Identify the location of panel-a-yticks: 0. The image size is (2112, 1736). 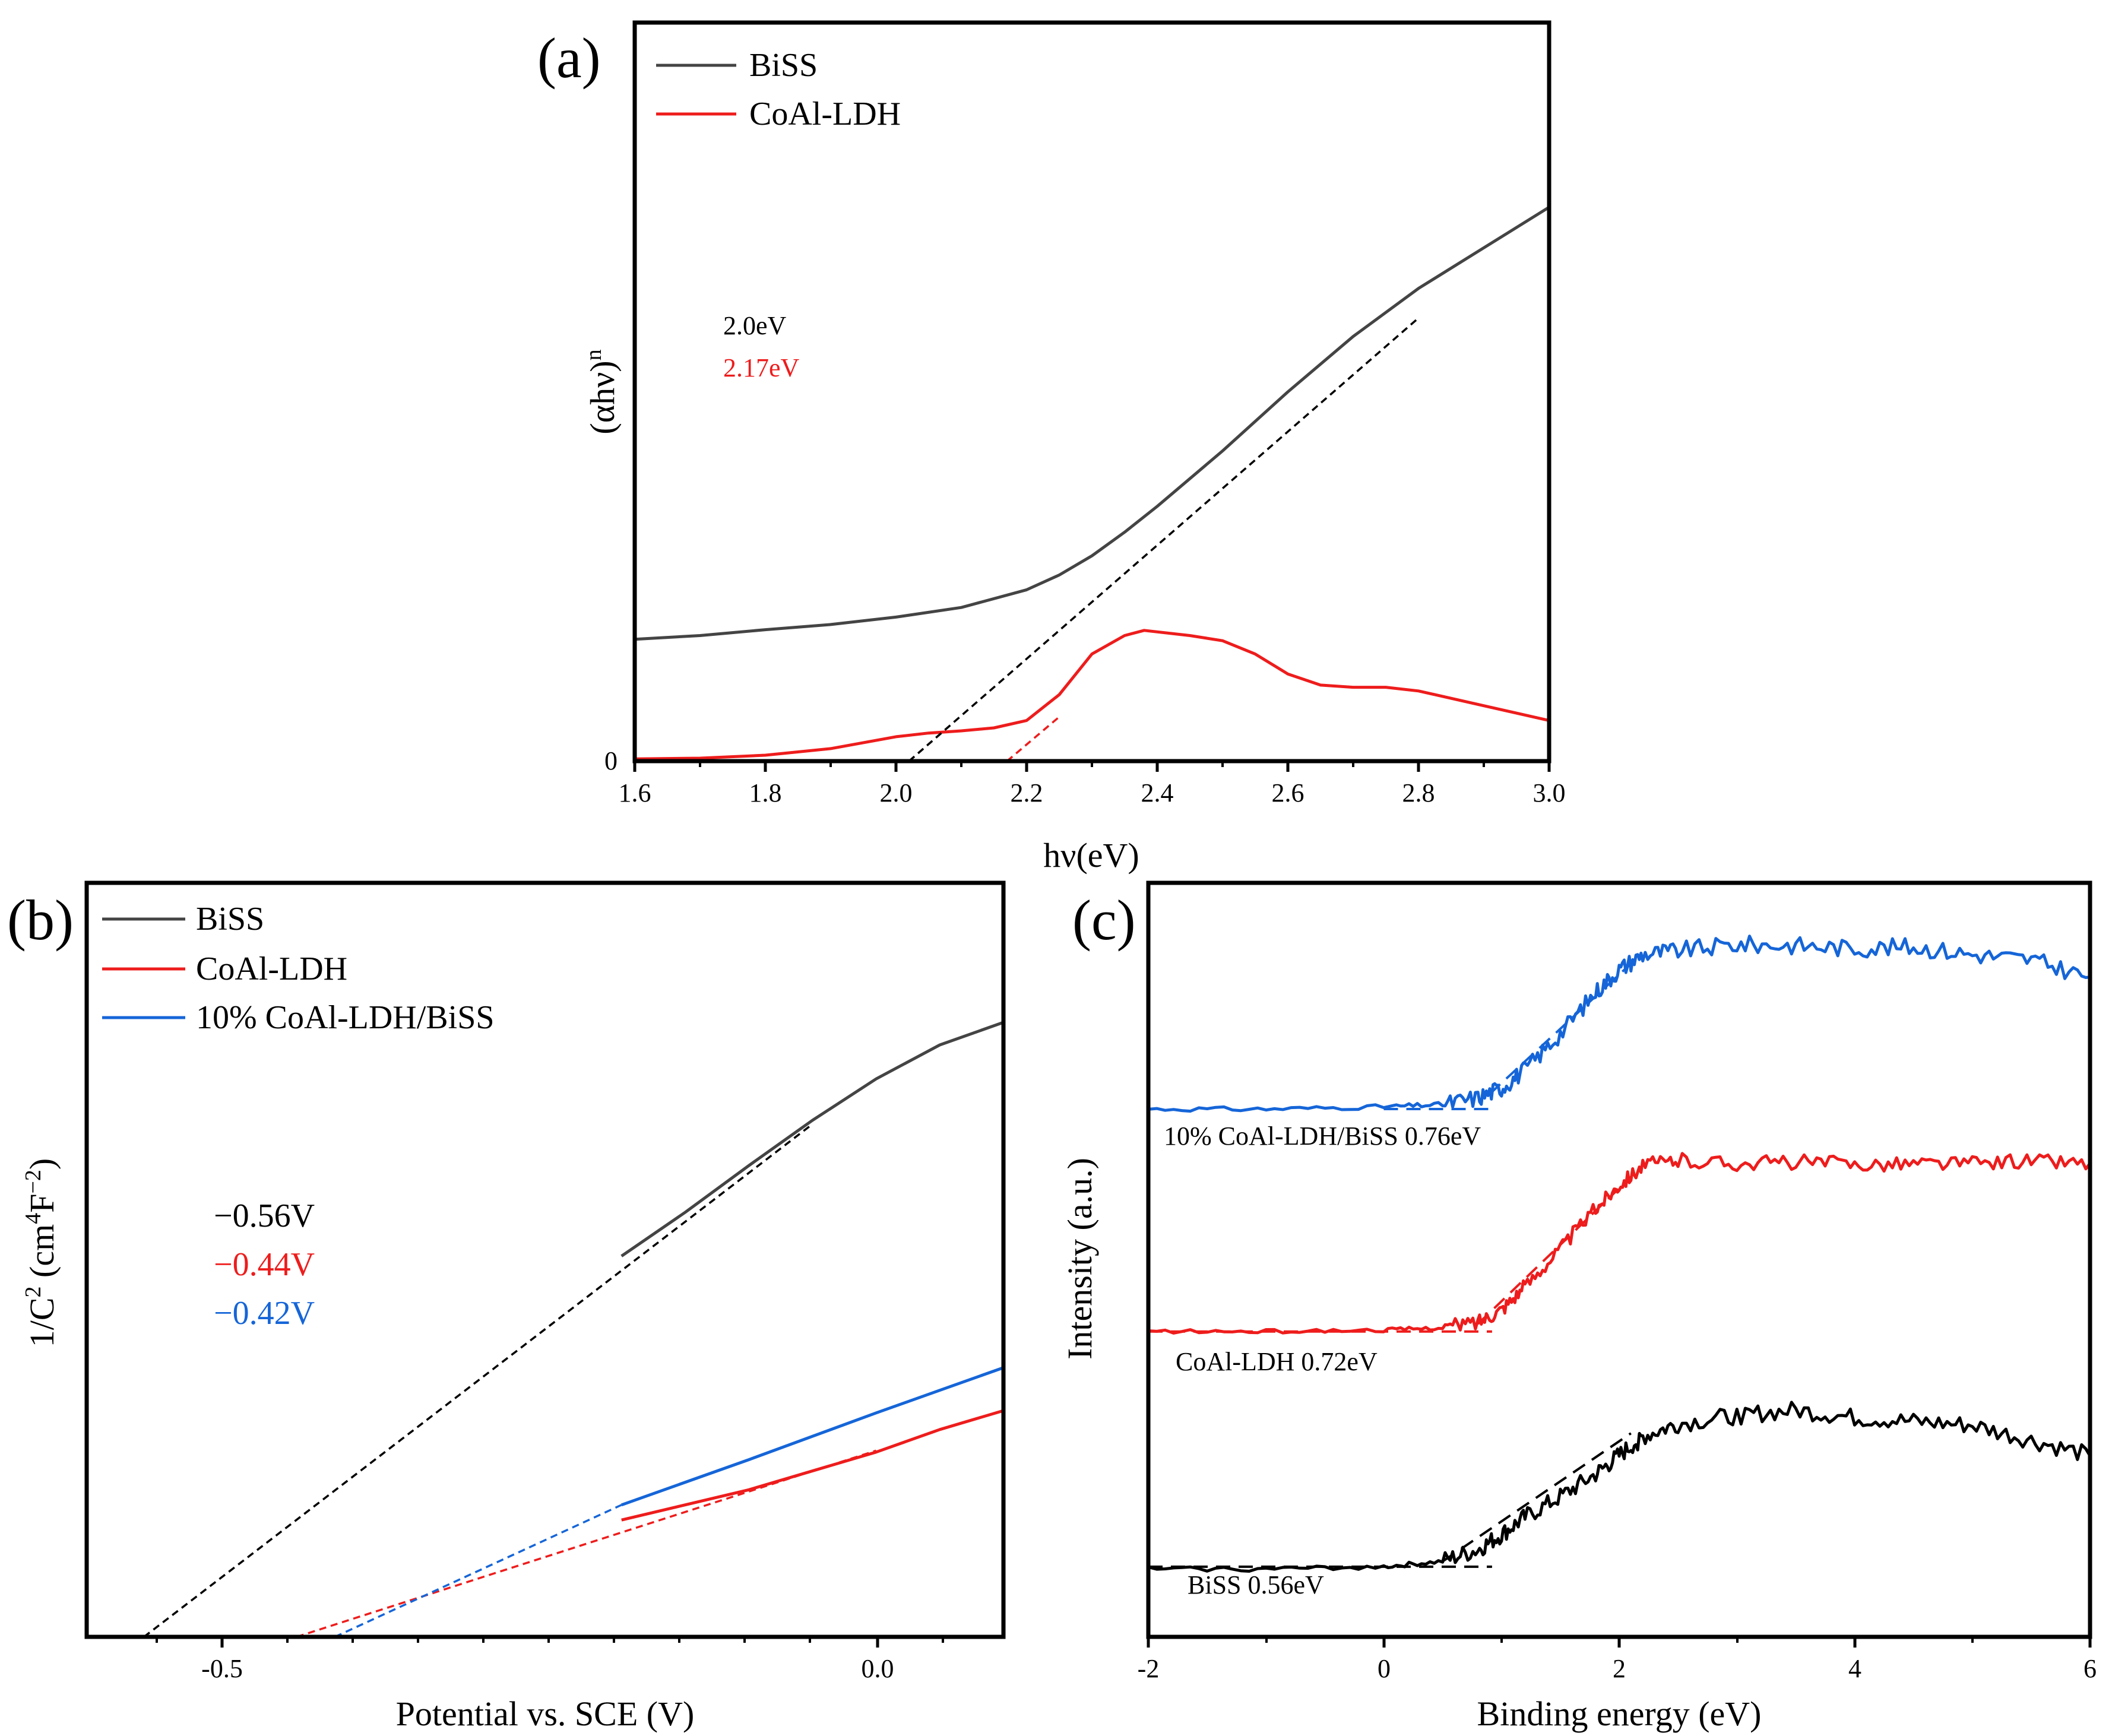
(611, 760).